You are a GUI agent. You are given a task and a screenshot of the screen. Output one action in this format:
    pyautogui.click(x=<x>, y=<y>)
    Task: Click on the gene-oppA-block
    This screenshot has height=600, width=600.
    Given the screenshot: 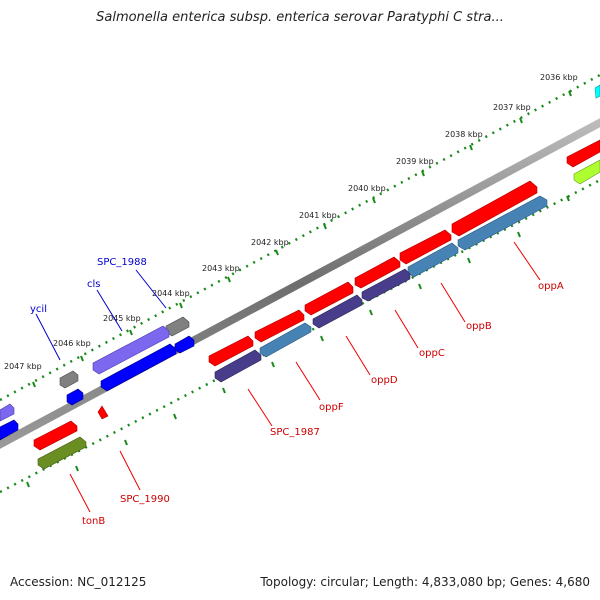 What is the action you would take?
    pyautogui.click(x=502, y=223)
    